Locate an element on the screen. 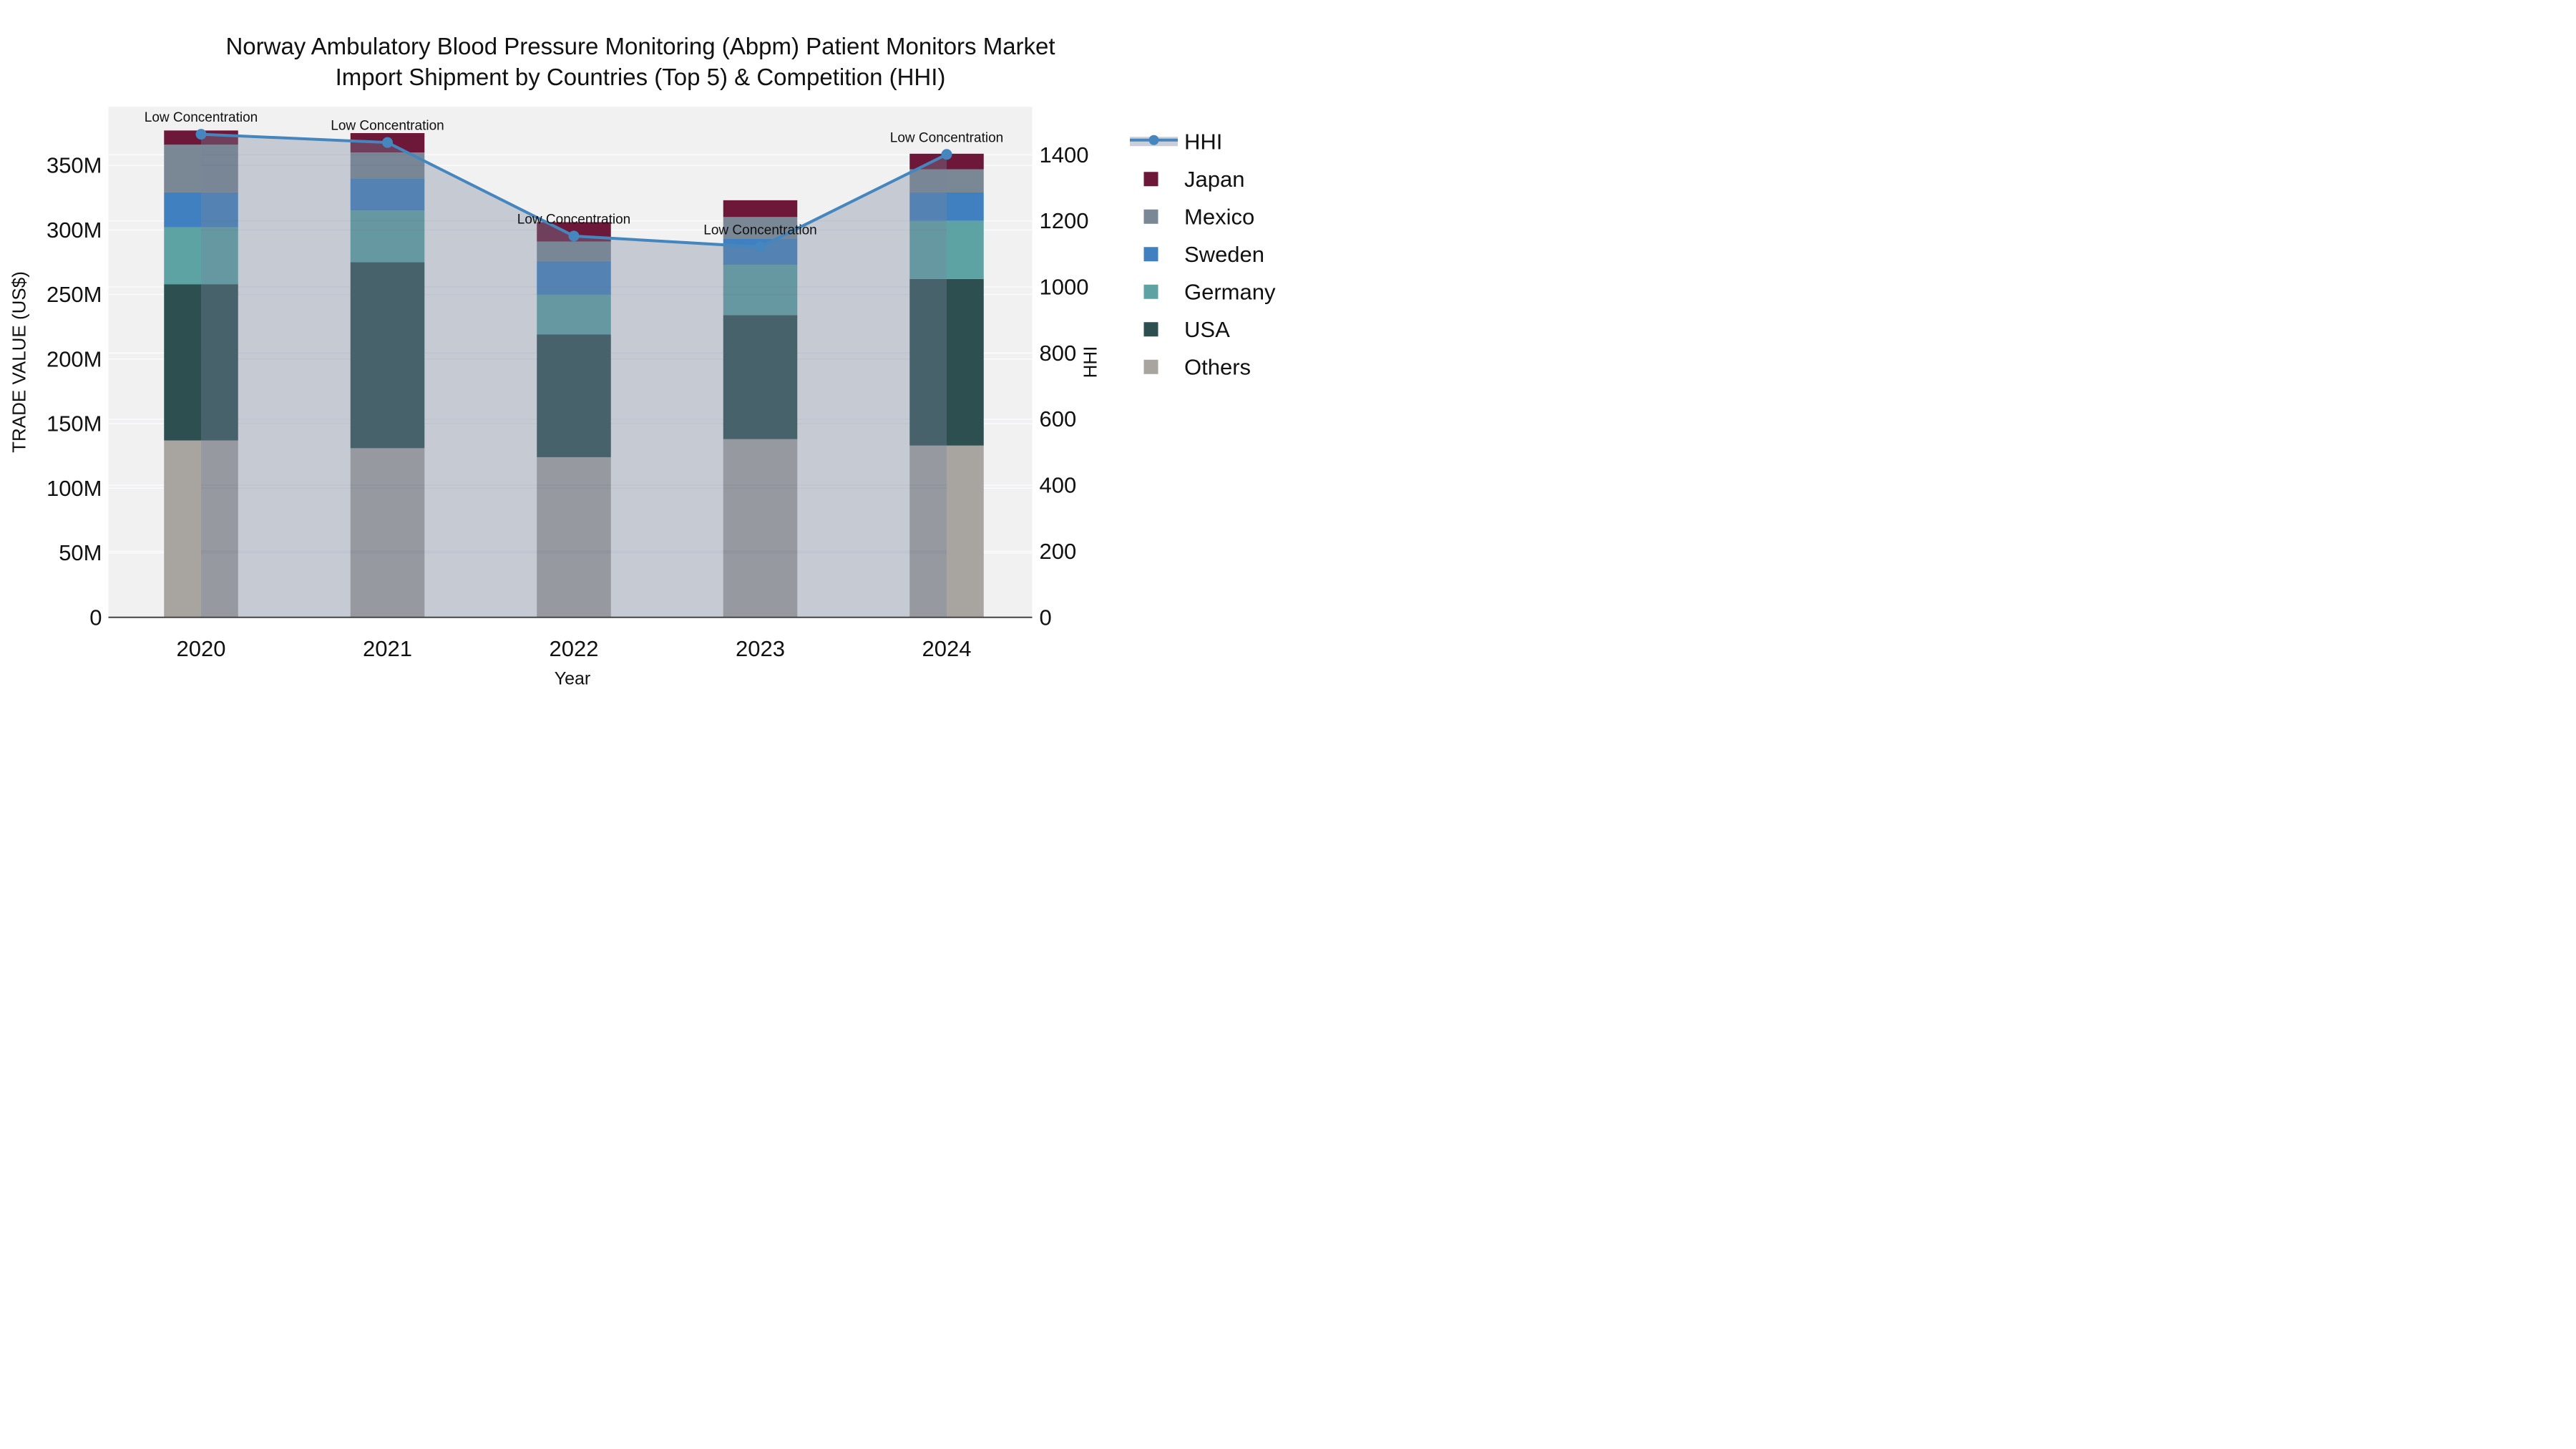 The height and width of the screenshot is (1449, 2576). annotation-2023: Low Concentration is located at coordinates (759, 230).